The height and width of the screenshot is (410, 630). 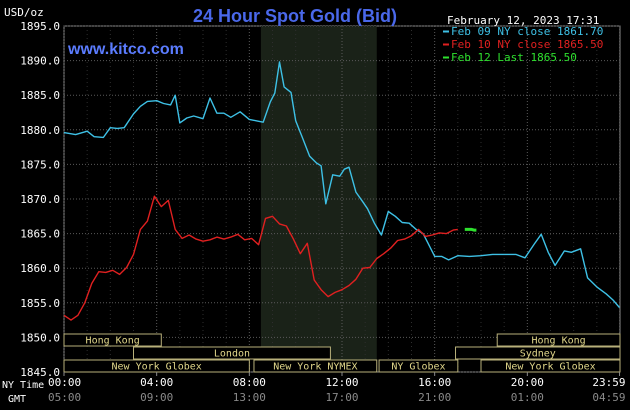 I want to click on site-url: www.kitco.com, so click(x=125, y=49).